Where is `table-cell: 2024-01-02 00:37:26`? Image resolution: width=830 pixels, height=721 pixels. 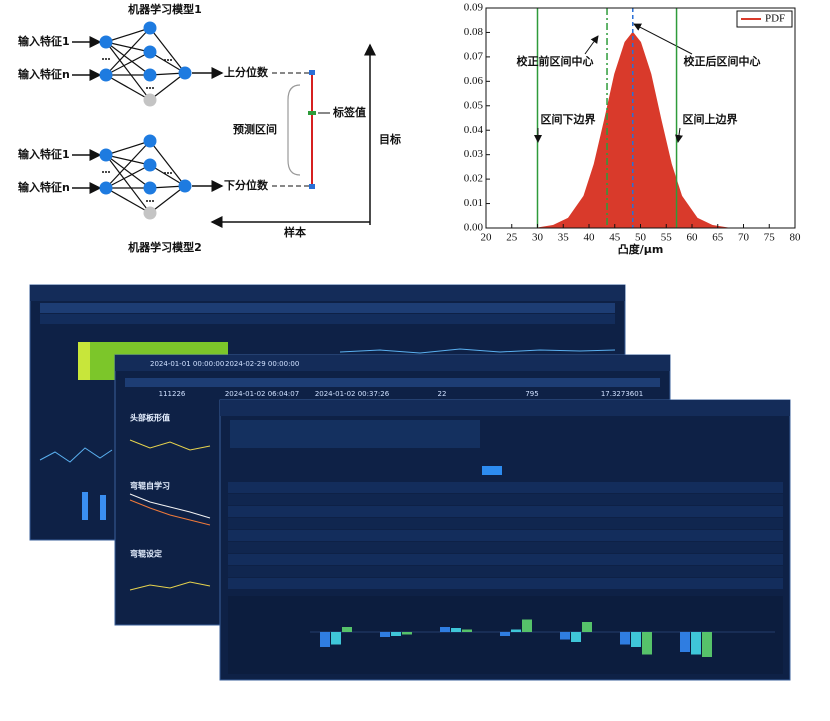 table-cell: 2024-01-02 00:37:26 is located at coordinates (352, 394).